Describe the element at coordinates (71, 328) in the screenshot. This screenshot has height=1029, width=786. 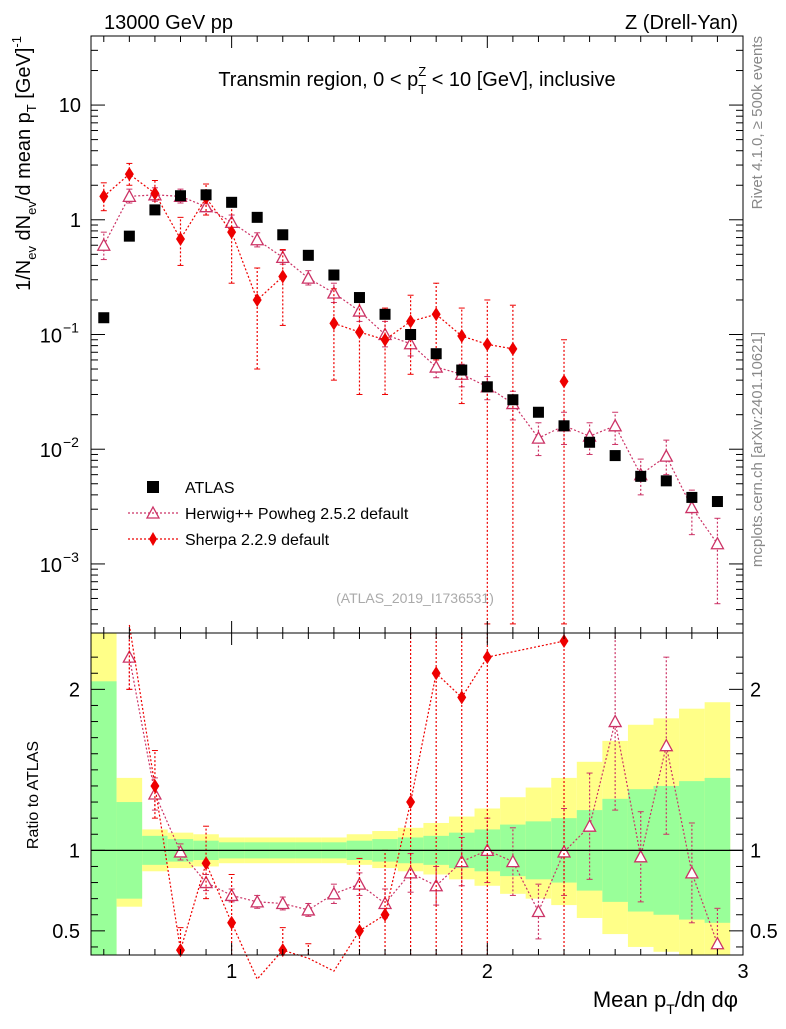
I see `y-tick-label-exponent: −1` at that location.